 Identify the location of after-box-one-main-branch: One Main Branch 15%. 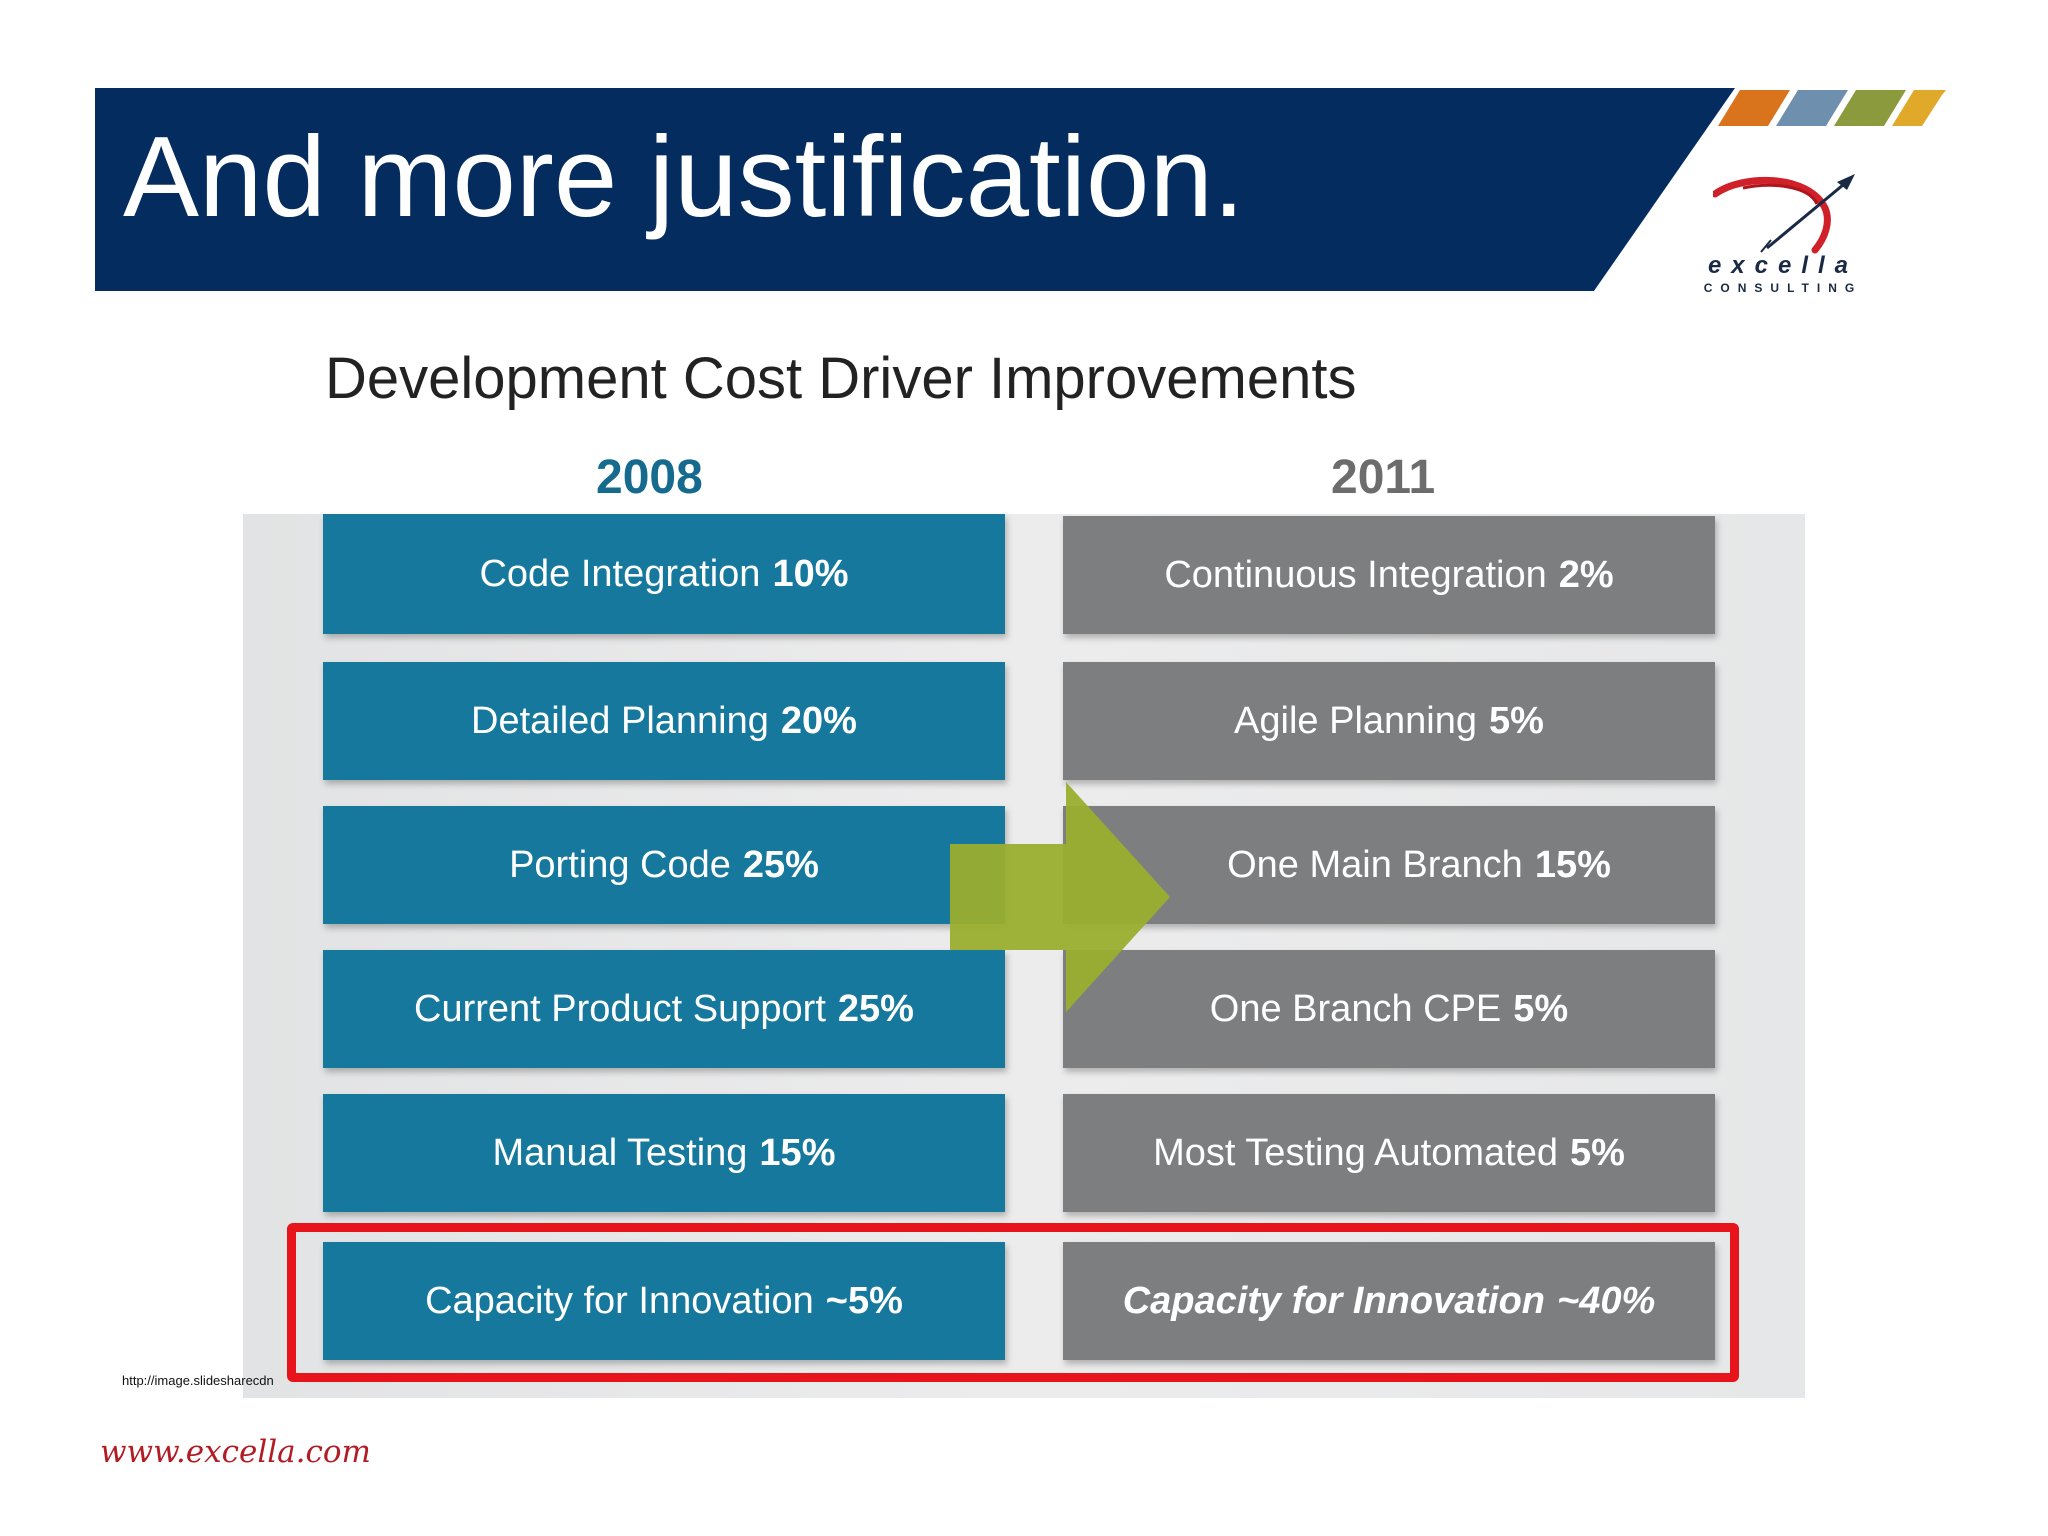
(1389, 865).